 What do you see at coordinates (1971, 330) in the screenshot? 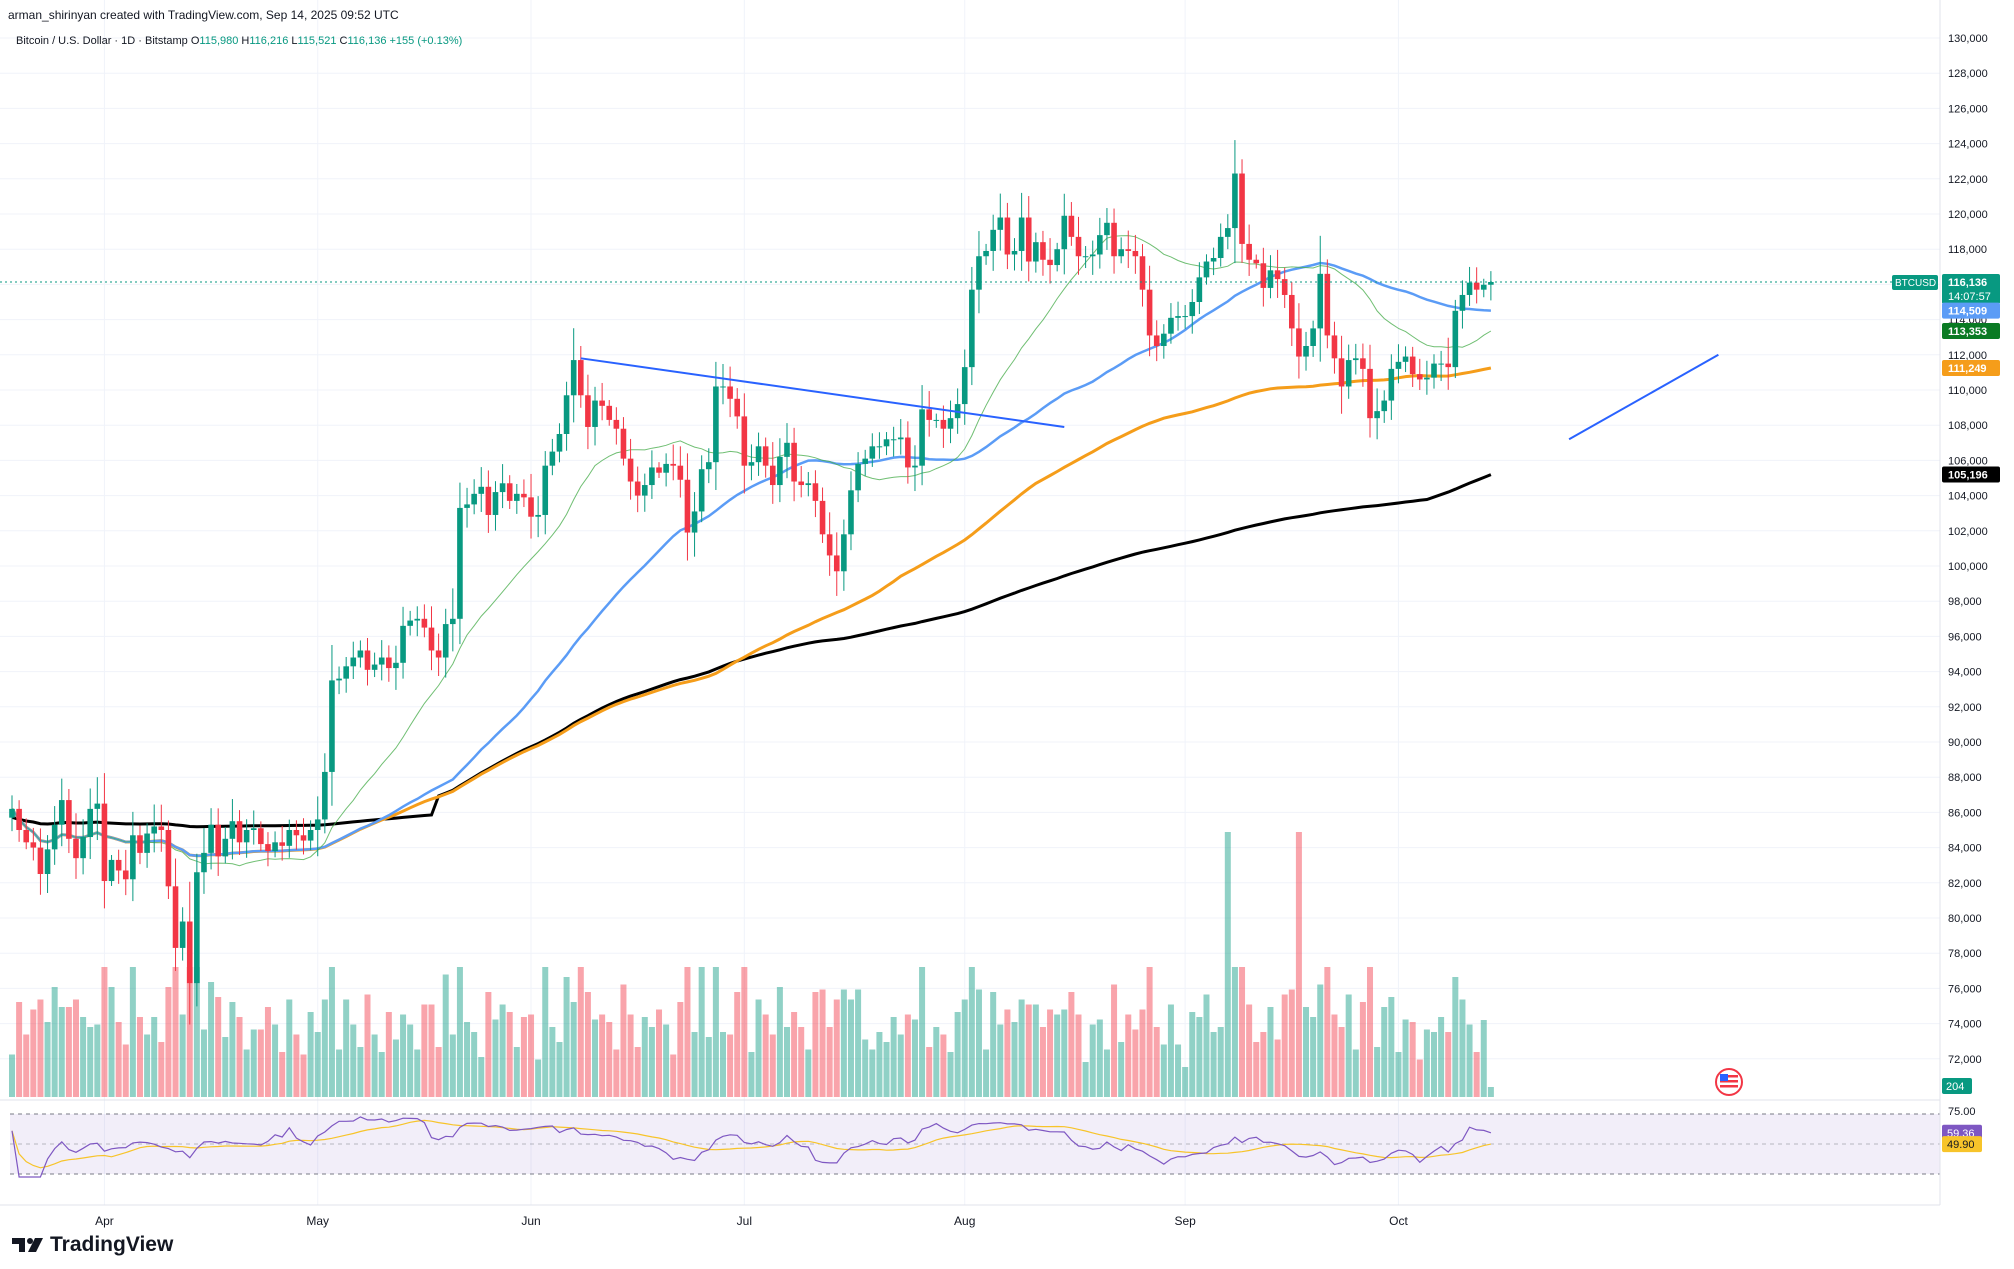
I see `sma-tag` at bounding box center [1971, 330].